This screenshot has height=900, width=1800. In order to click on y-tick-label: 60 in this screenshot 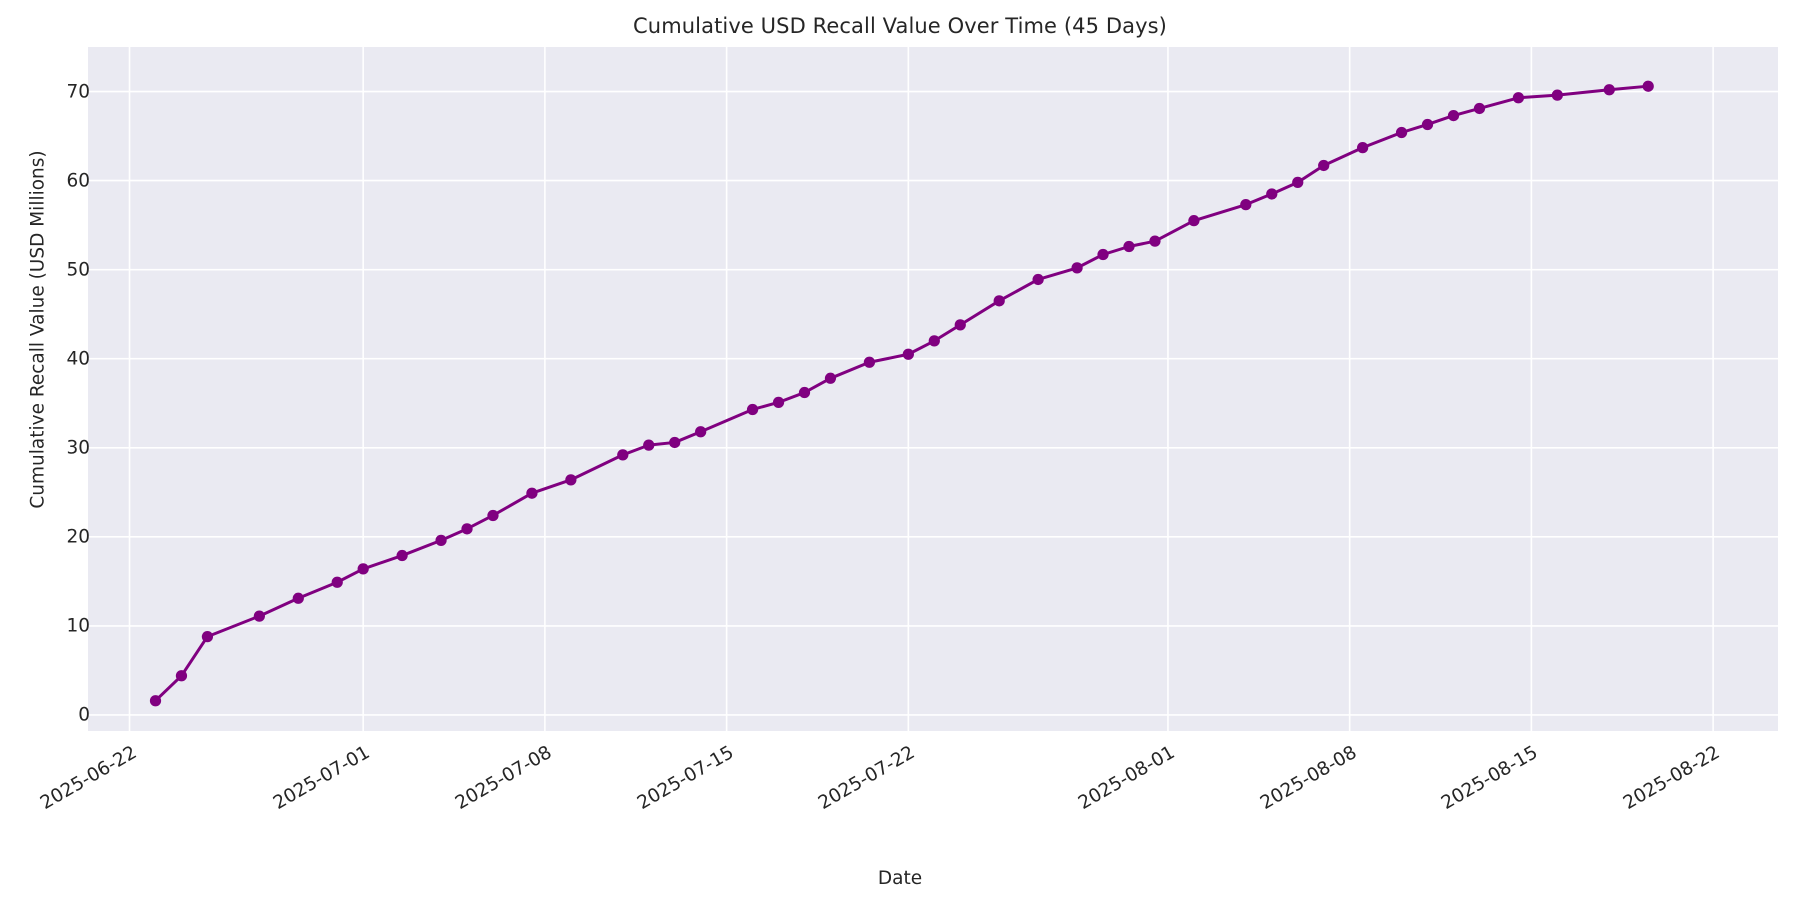, I will do `click(78, 181)`.